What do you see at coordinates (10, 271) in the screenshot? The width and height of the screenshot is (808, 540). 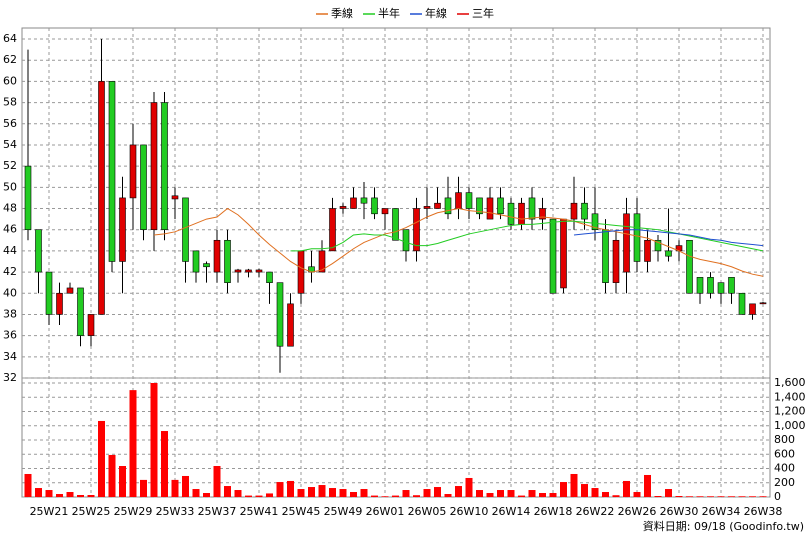 I see `y-tick-label: 42` at bounding box center [10, 271].